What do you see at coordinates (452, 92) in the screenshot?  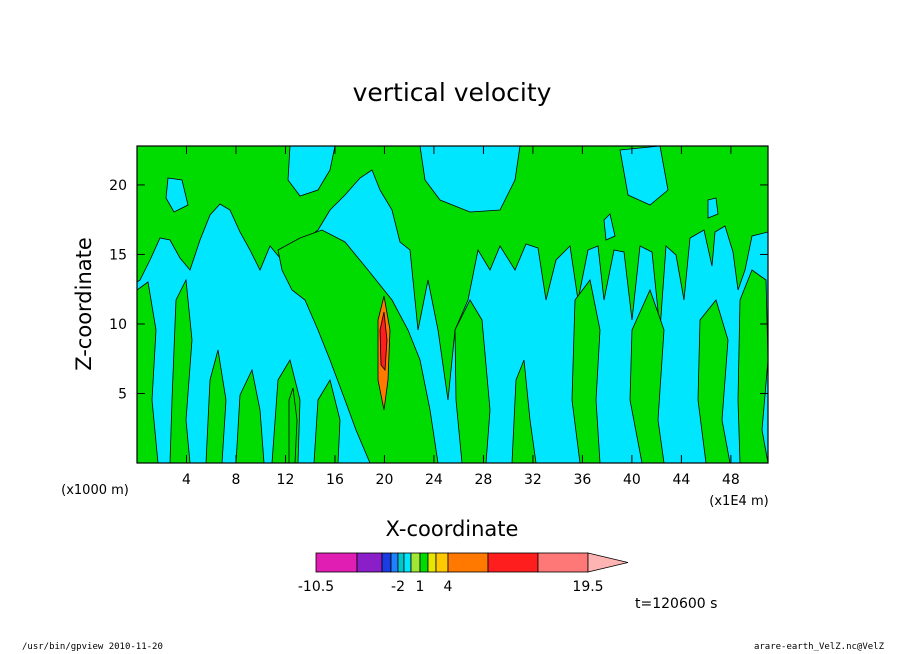 I see `chart-title: vertical velocity` at bounding box center [452, 92].